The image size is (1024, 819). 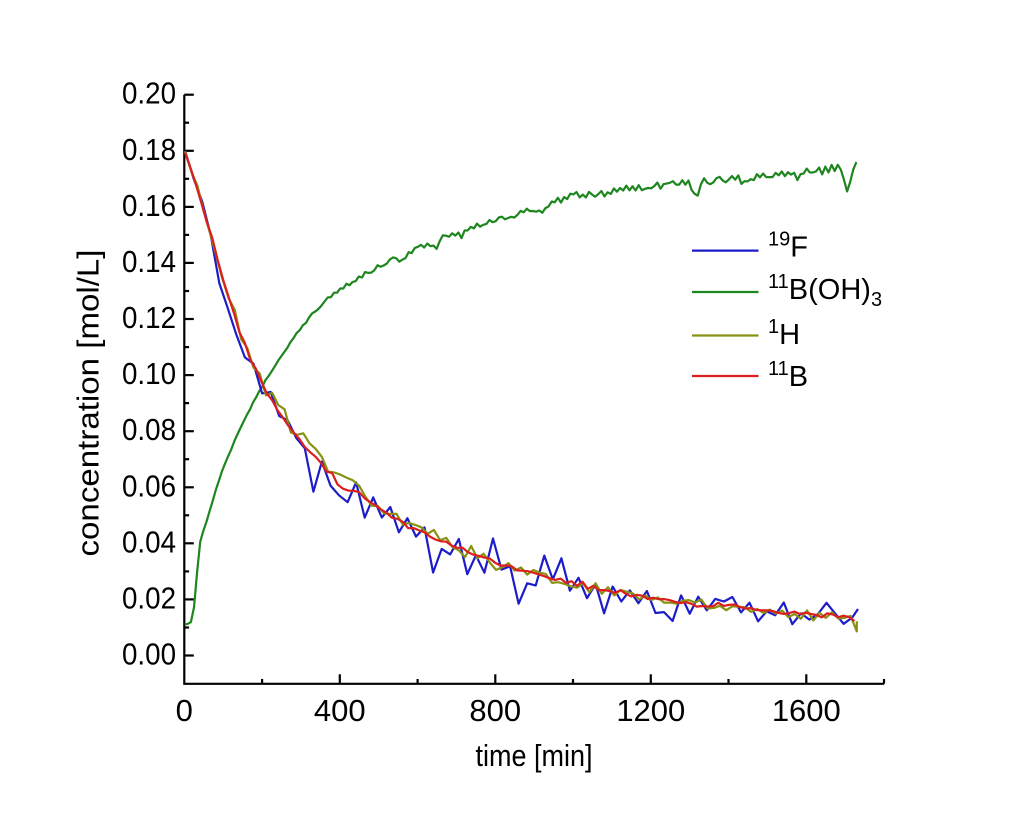 What do you see at coordinates (784, 333) in the screenshot?
I see `svg-text: 1H` at bounding box center [784, 333].